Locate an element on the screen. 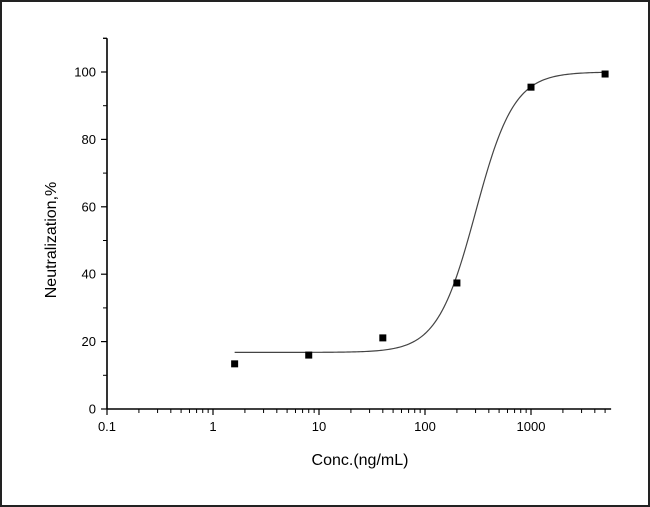  x-tick-label: 1000 is located at coordinates (531, 426).